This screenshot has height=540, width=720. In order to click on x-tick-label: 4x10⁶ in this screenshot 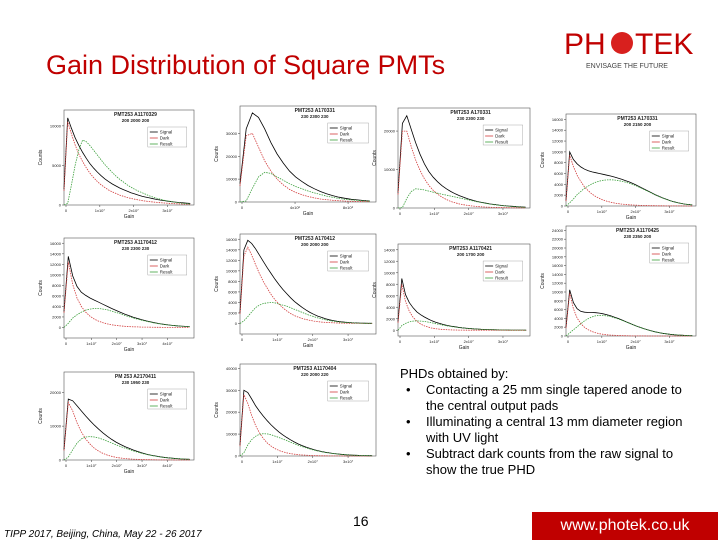, I will do `click(295, 207)`.